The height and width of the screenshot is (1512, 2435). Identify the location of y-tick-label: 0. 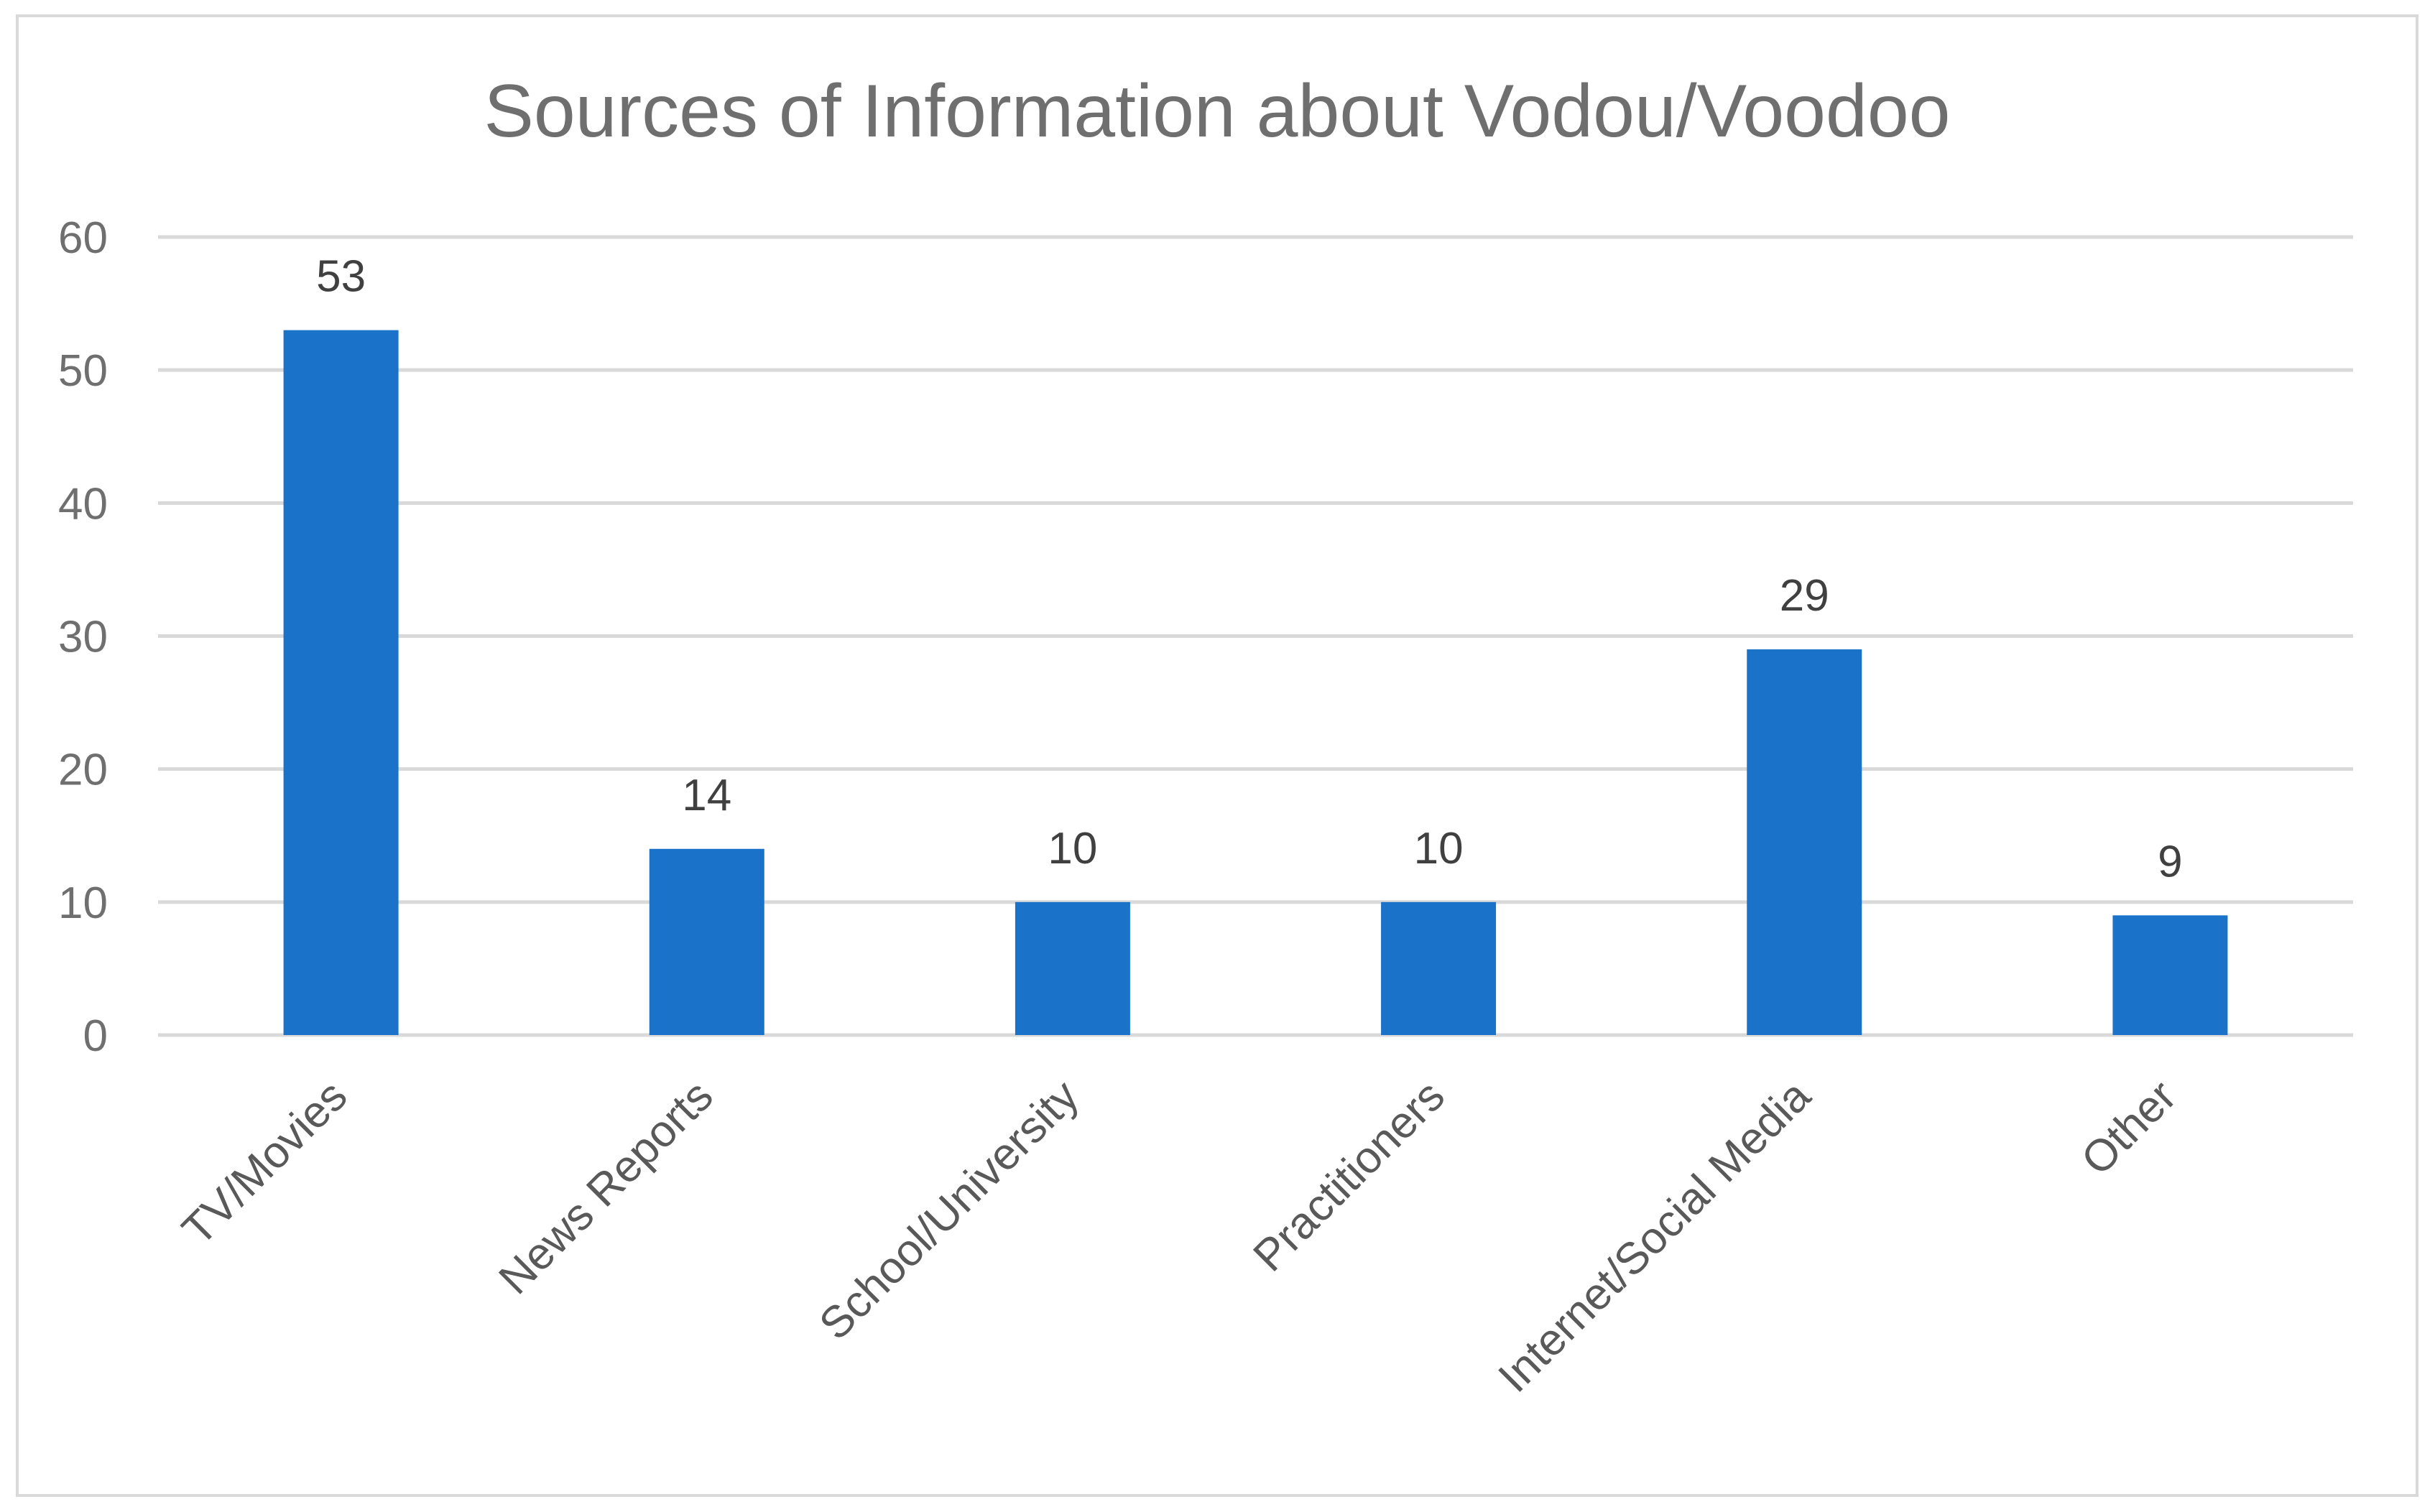
(95, 1036).